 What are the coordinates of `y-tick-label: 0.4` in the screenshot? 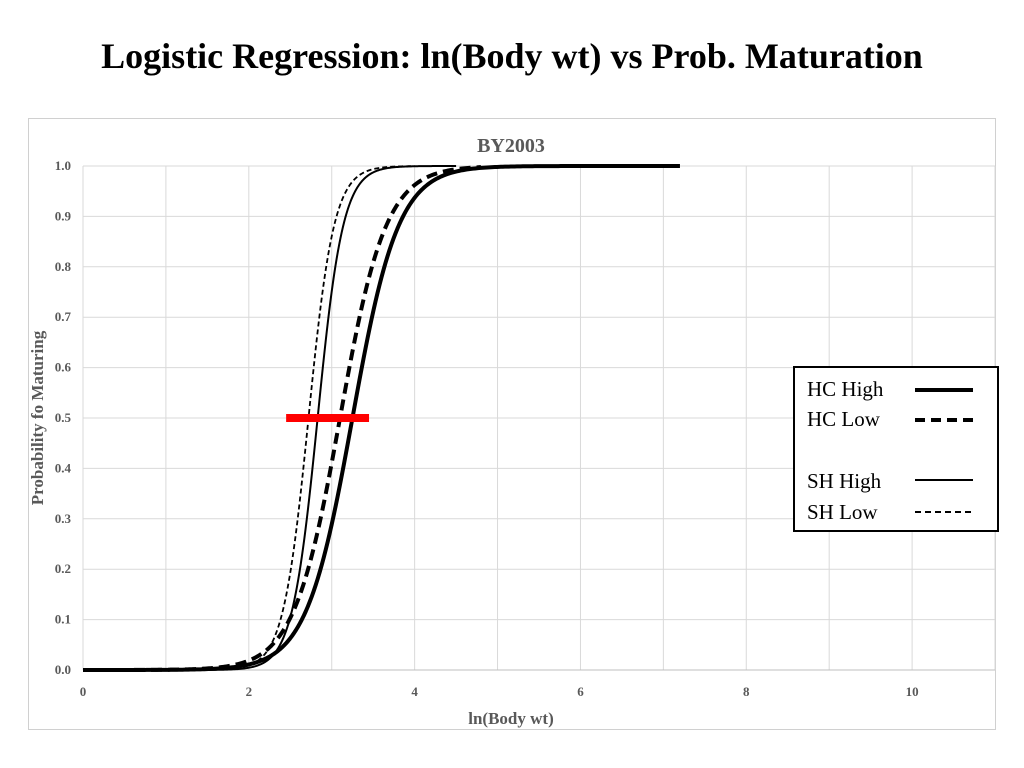 It's located at (63, 467).